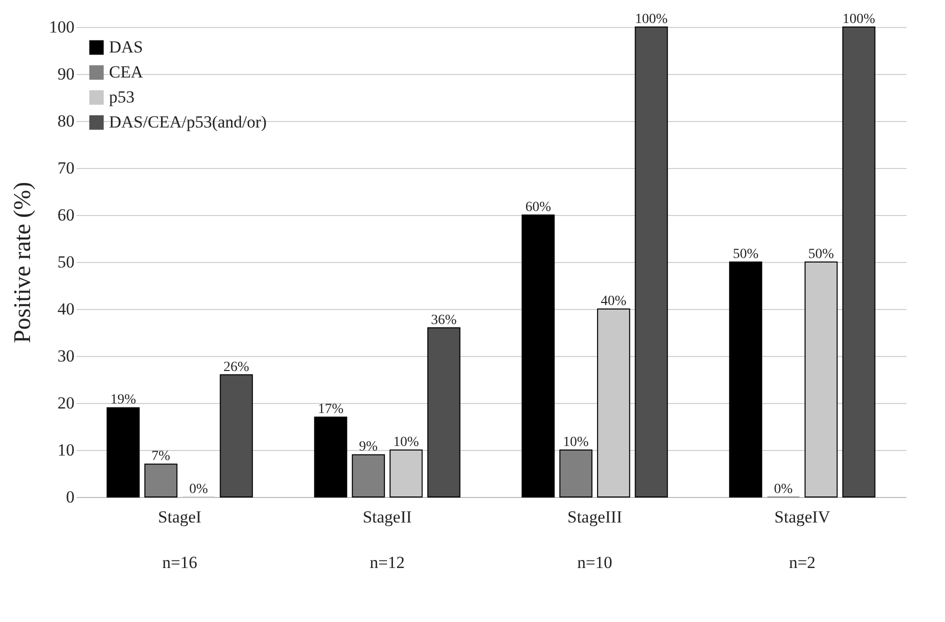 This screenshot has height=622, width=945. What do you see at coordinates (180, 562) in the screenshot?
I see `text: n=16` at bounding box center [180, 562].